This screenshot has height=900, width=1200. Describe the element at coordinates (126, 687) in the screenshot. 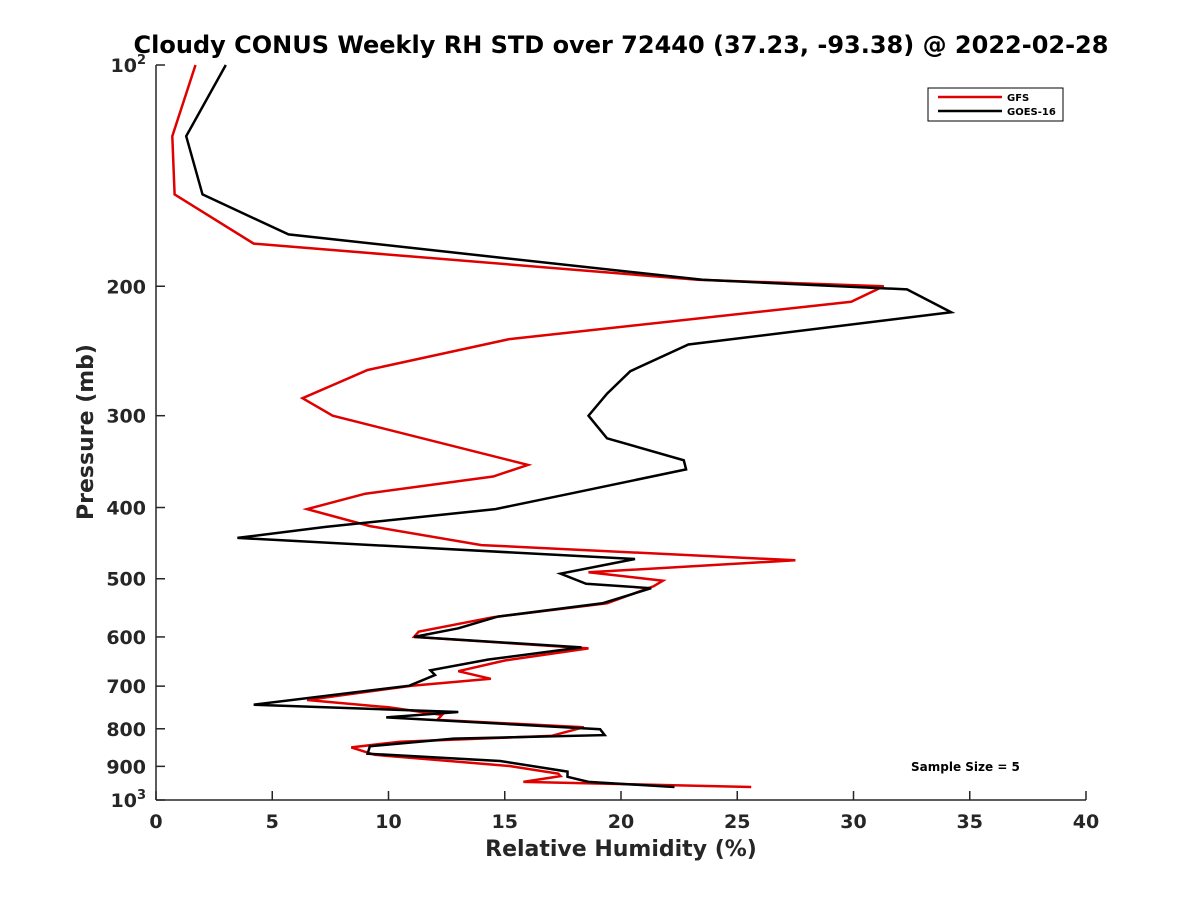

I see `y-tick-label: 700` at that location.